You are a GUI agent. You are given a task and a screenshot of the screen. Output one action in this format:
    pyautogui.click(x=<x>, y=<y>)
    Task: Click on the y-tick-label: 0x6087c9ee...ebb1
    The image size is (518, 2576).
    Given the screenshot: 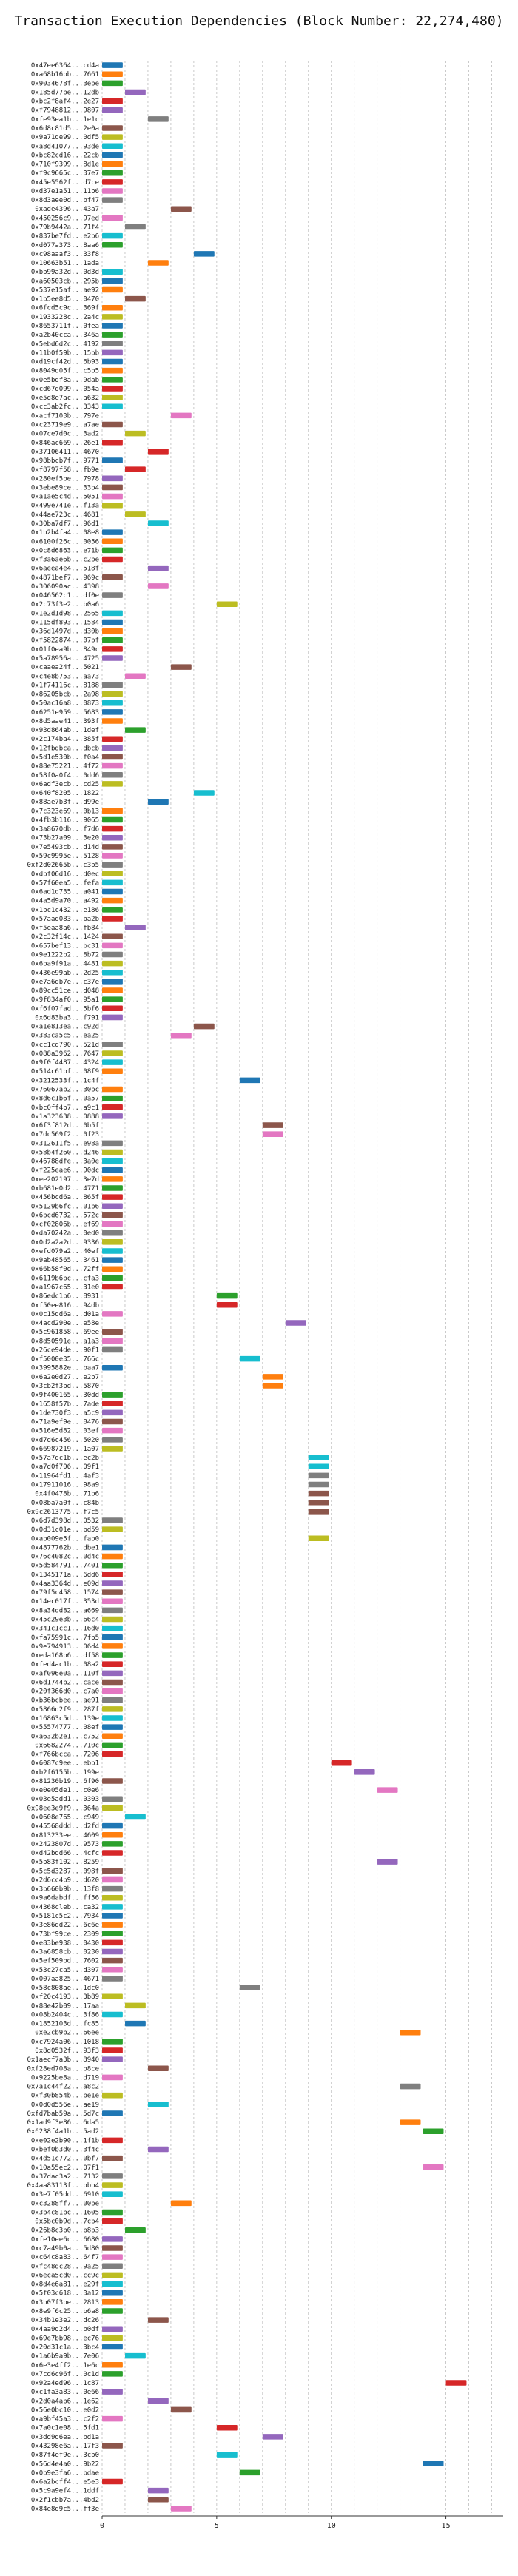 What is the action you would take?
    pyautogui.click(x=65, y=1764)
    